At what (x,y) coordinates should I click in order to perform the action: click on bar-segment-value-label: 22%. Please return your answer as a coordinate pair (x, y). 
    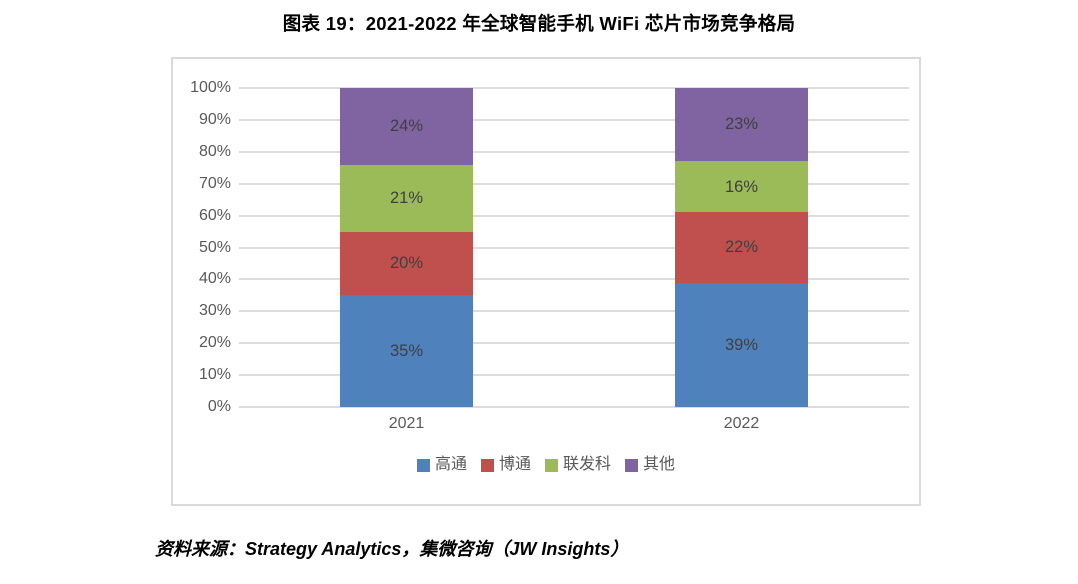
    Looking at the image, I should click on (741, 247).